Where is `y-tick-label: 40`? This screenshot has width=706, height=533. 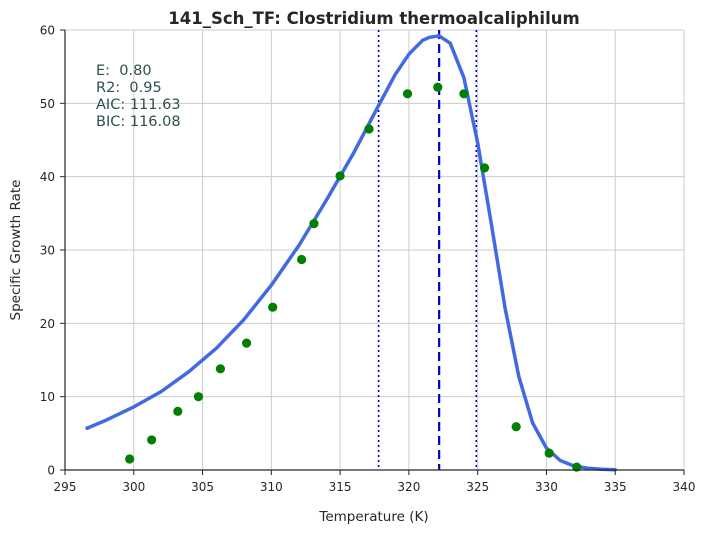
y-tick-label: 40 is located at coordinates (47, 177).